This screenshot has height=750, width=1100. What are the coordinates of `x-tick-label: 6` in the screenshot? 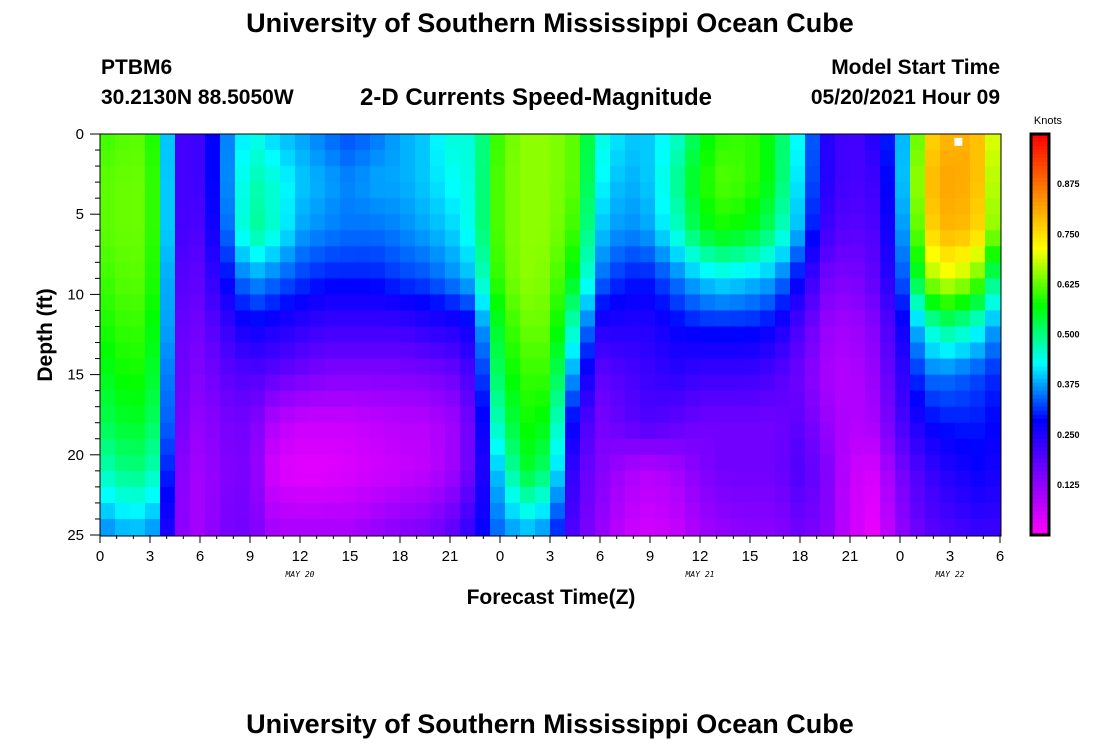 It's located at (200, 556).